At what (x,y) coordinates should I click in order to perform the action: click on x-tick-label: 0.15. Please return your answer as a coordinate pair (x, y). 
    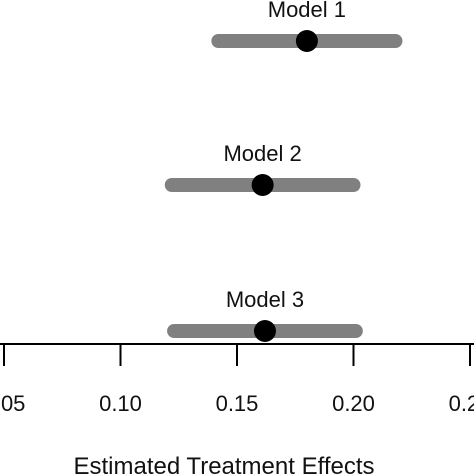
    Looking at the image, I should click on (237, 403).